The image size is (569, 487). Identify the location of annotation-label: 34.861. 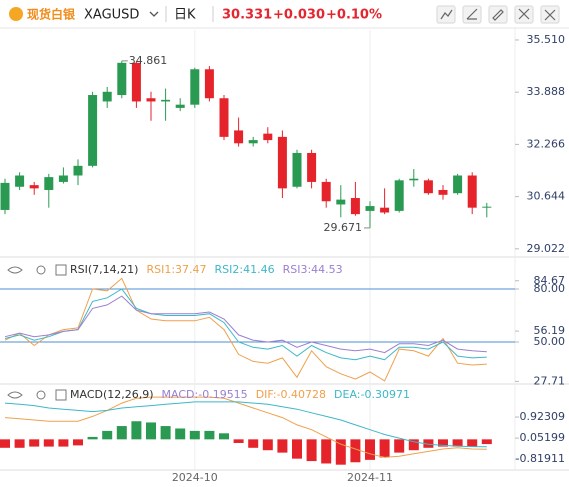
(148, 60).